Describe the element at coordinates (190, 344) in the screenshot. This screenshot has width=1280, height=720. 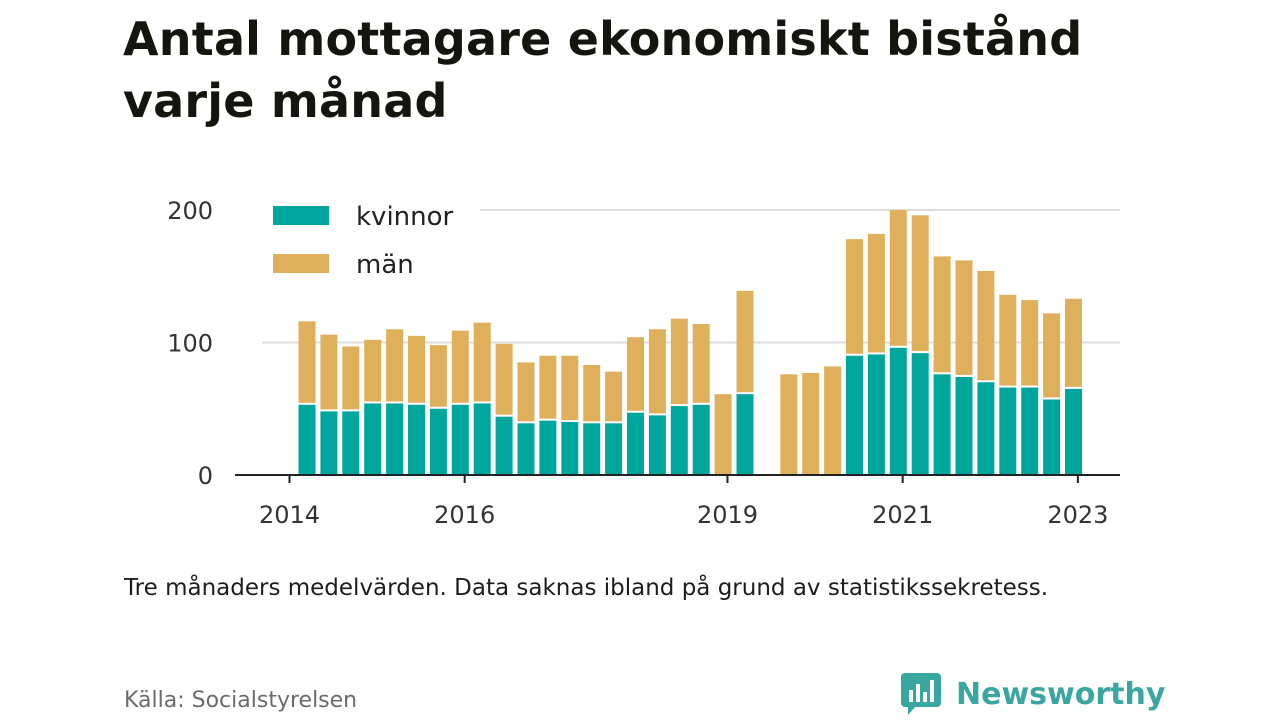
I see `y-tick-label: 100` at that location.